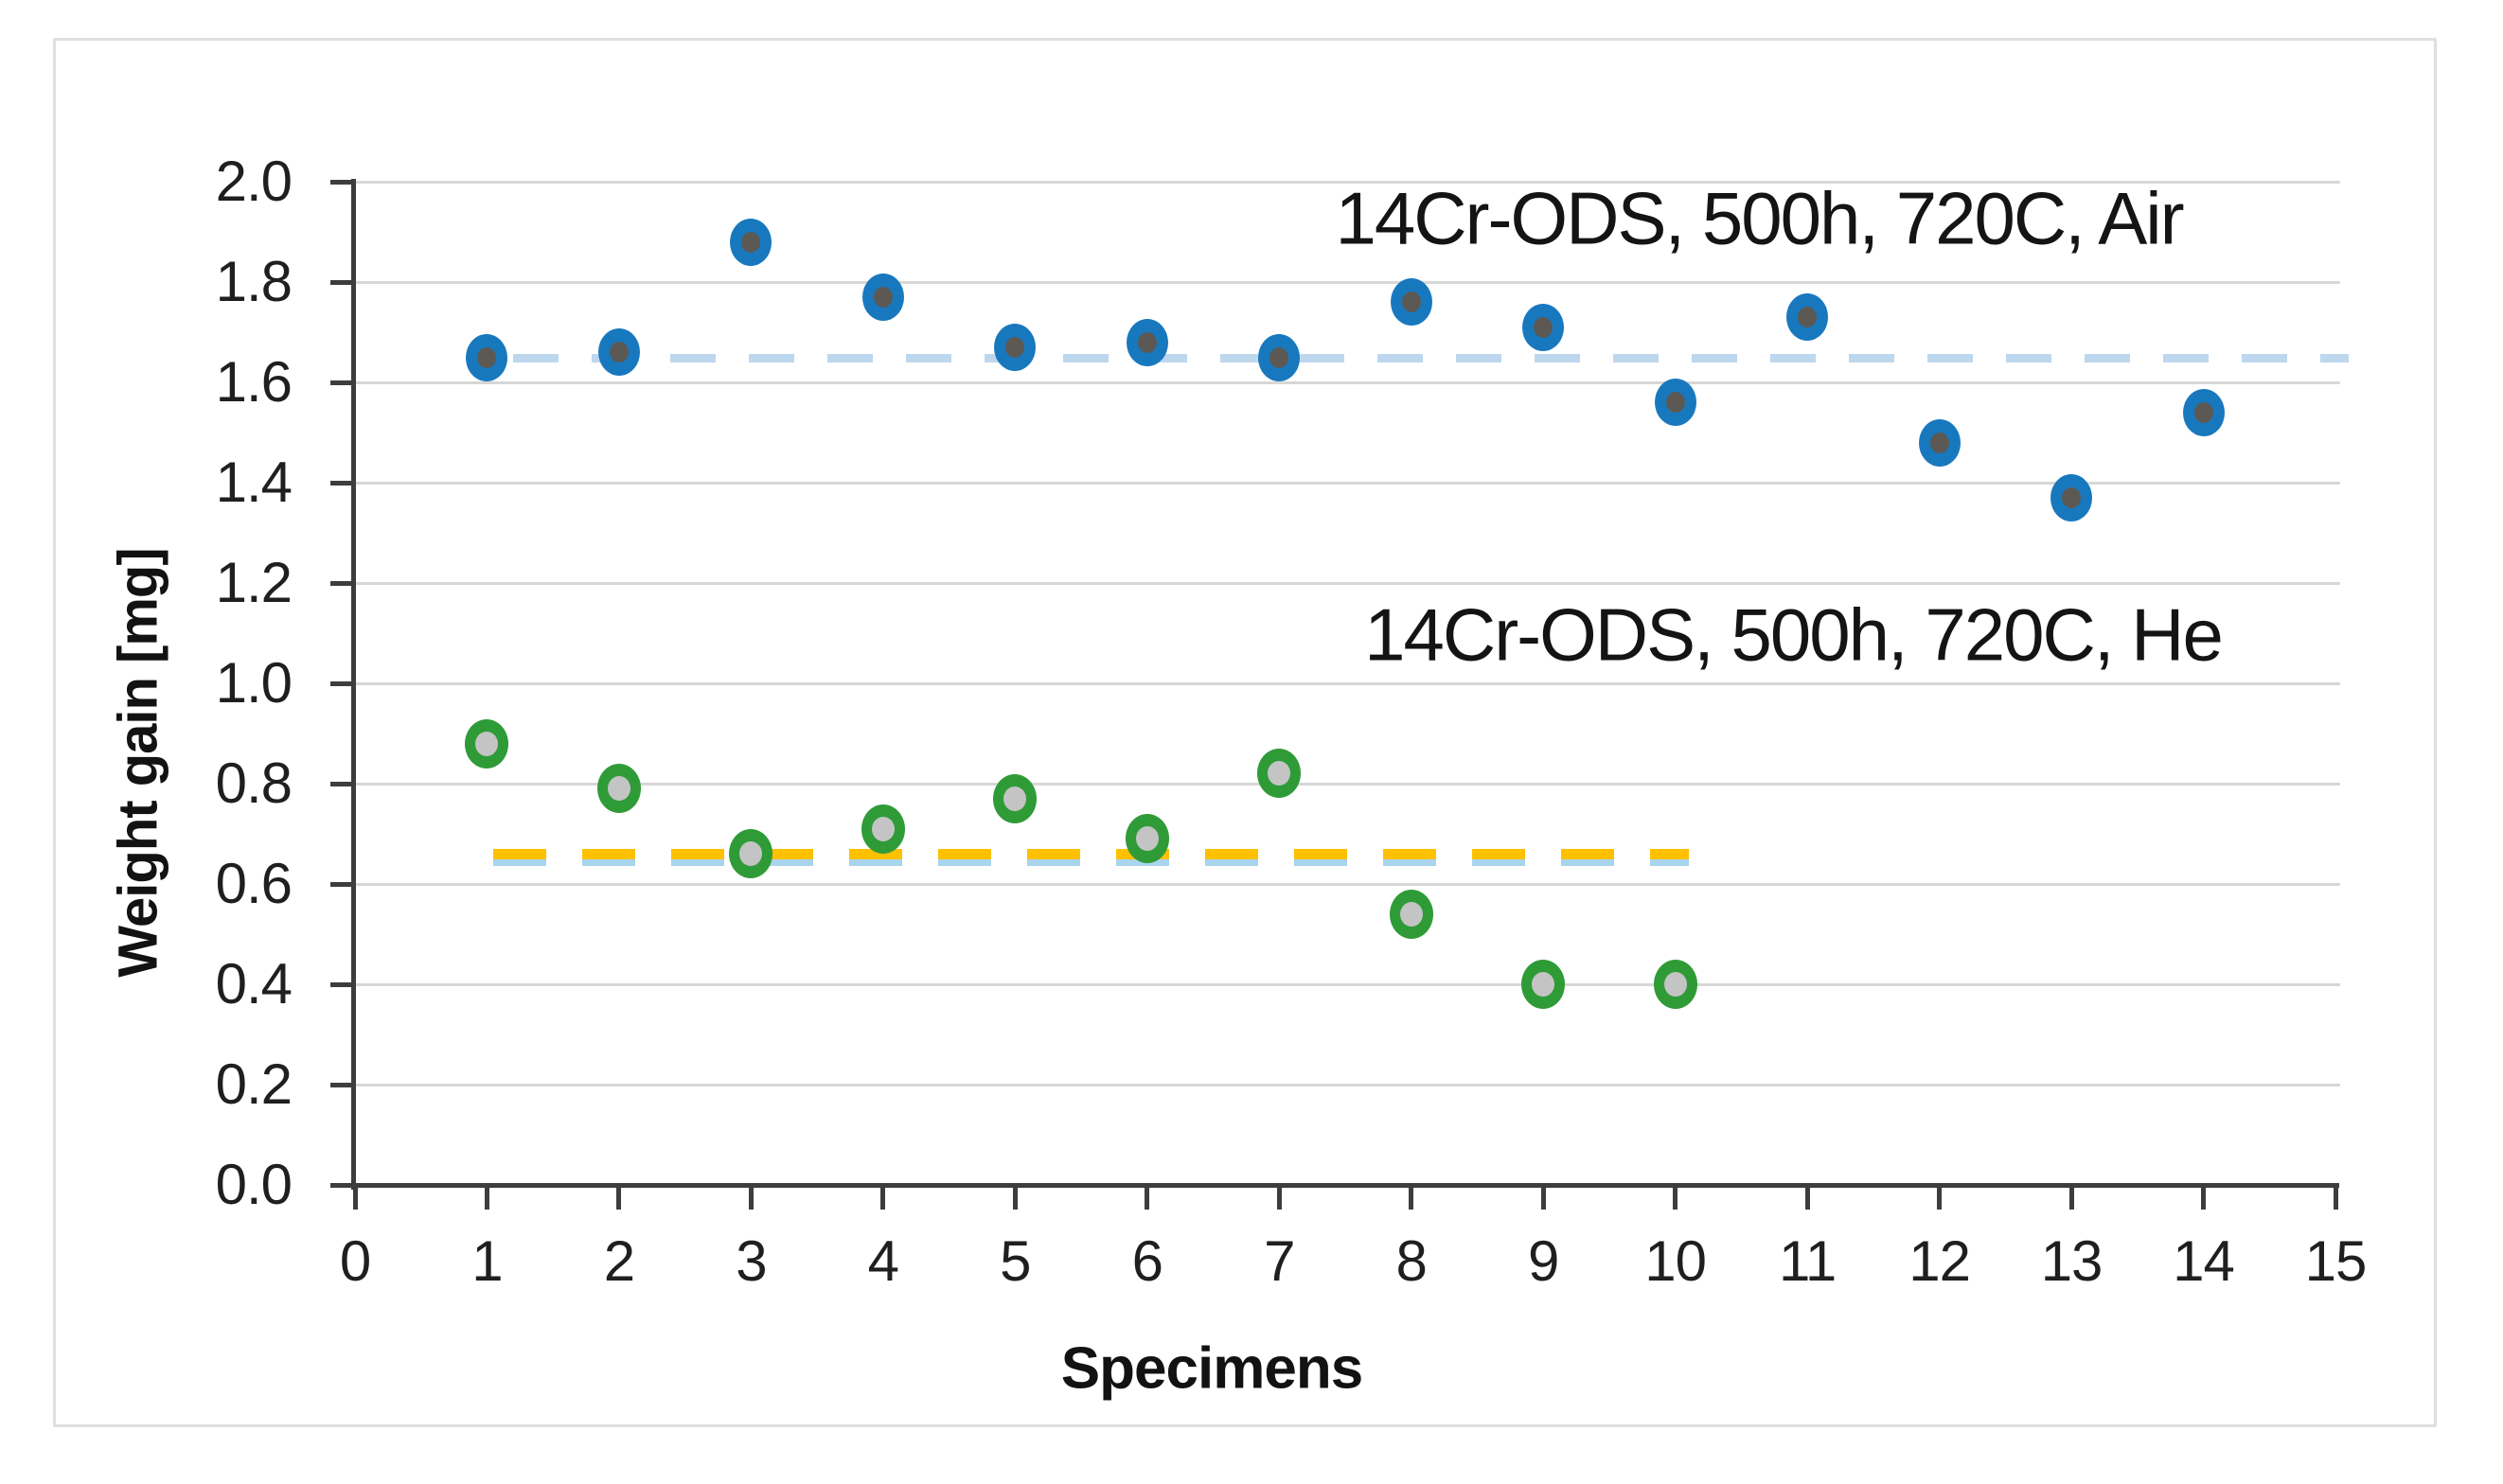  I want to click on x-tick-label: 4, so click(883, 1261).